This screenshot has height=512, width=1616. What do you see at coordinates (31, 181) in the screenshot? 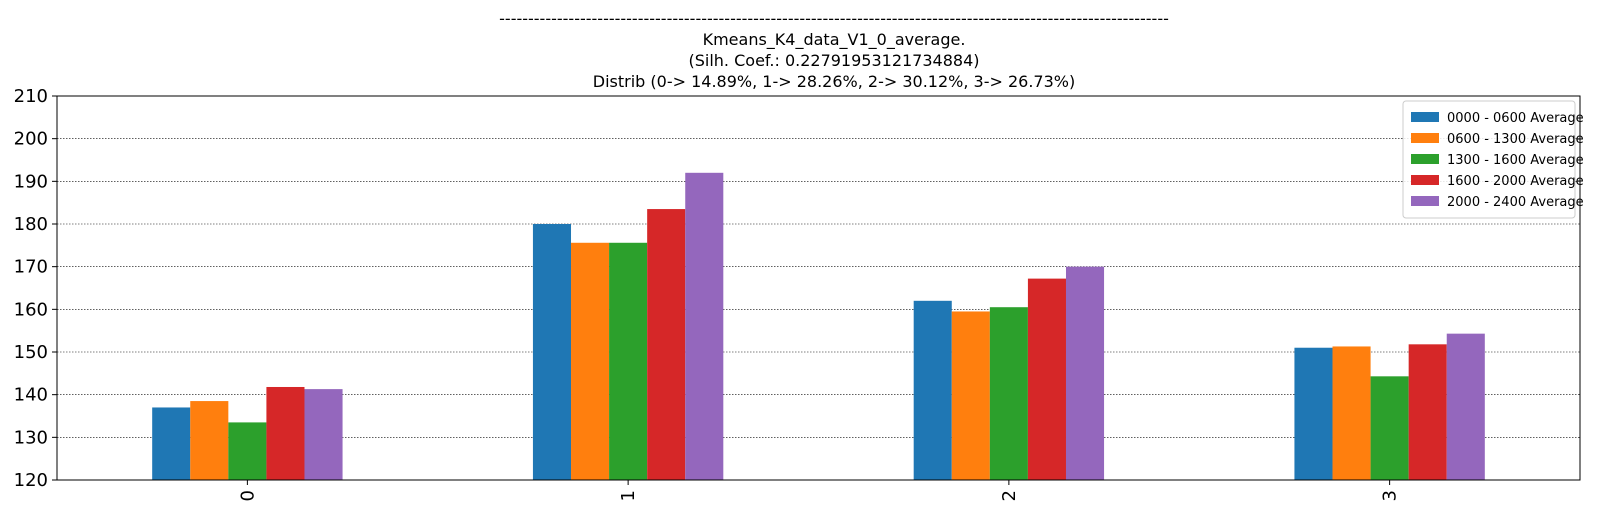
I see `y-tick-label-7: 190` at bounding box center [31, 181].